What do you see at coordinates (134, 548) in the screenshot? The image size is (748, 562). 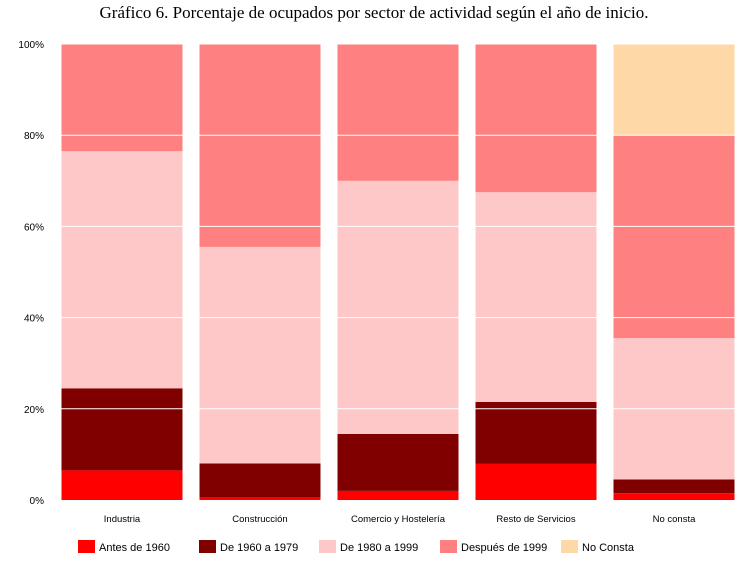 I see `legend-label: Antes de 1960` at bounding box center [134, 548].